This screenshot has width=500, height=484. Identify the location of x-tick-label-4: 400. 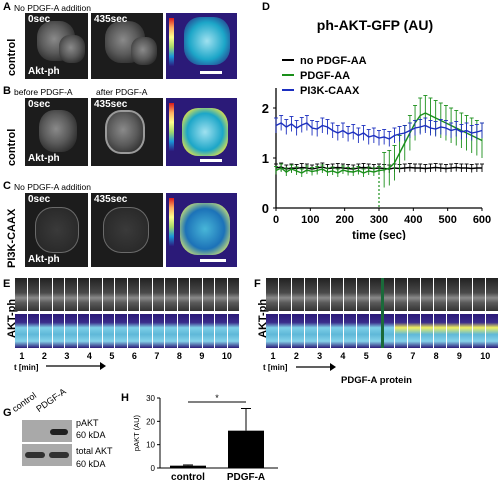
(413, 220).